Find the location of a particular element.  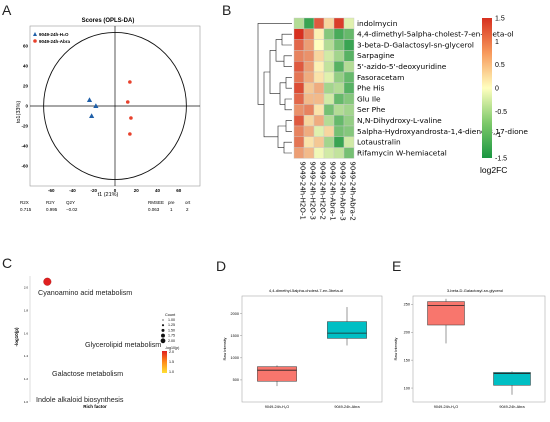

heatmap-column-label: 9049-24h-H2O-2 is located at coordinates (323, 190).